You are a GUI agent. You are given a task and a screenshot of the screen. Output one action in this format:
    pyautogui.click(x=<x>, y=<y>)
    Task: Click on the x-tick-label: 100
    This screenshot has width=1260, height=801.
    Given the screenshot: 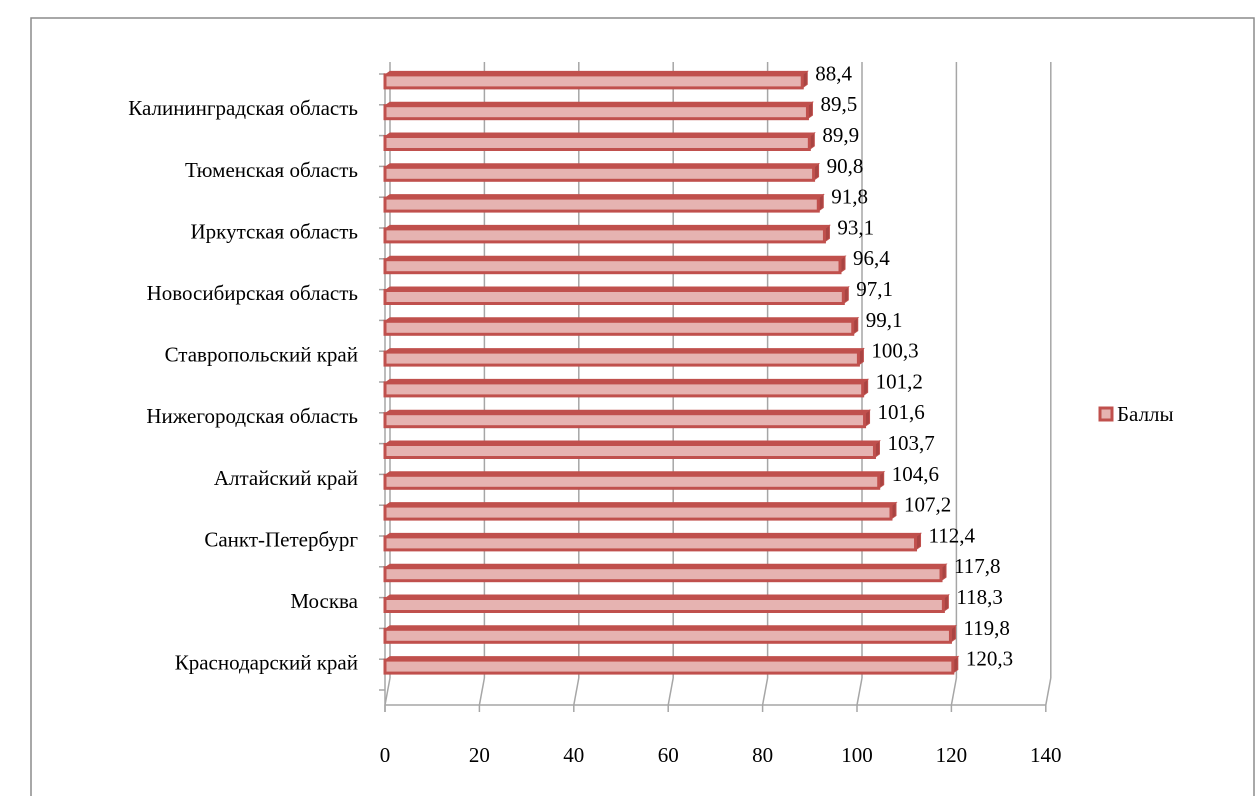 What is the action you would take?
    pyautogui.click(x=857, y=755)
    